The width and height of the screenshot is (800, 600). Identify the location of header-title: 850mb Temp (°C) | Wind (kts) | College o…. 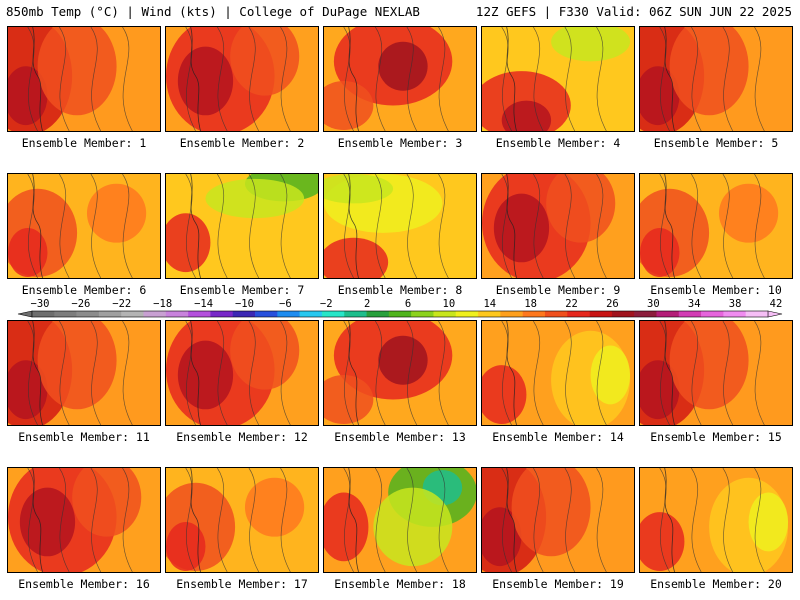
(213, 11).